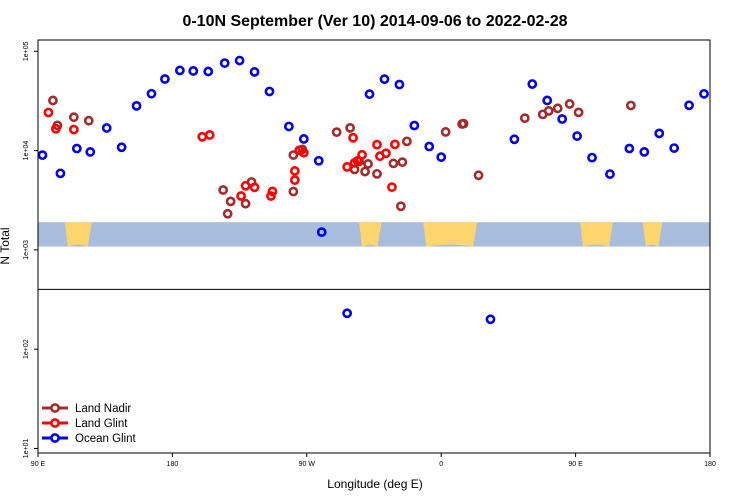 Image resolution: width=750 pixels, height=500 pixels. What do you see at coordinates (26, 449) in the screenshot?
I see `y-tick-label: 1e+01` at bounding box center [26, 449].